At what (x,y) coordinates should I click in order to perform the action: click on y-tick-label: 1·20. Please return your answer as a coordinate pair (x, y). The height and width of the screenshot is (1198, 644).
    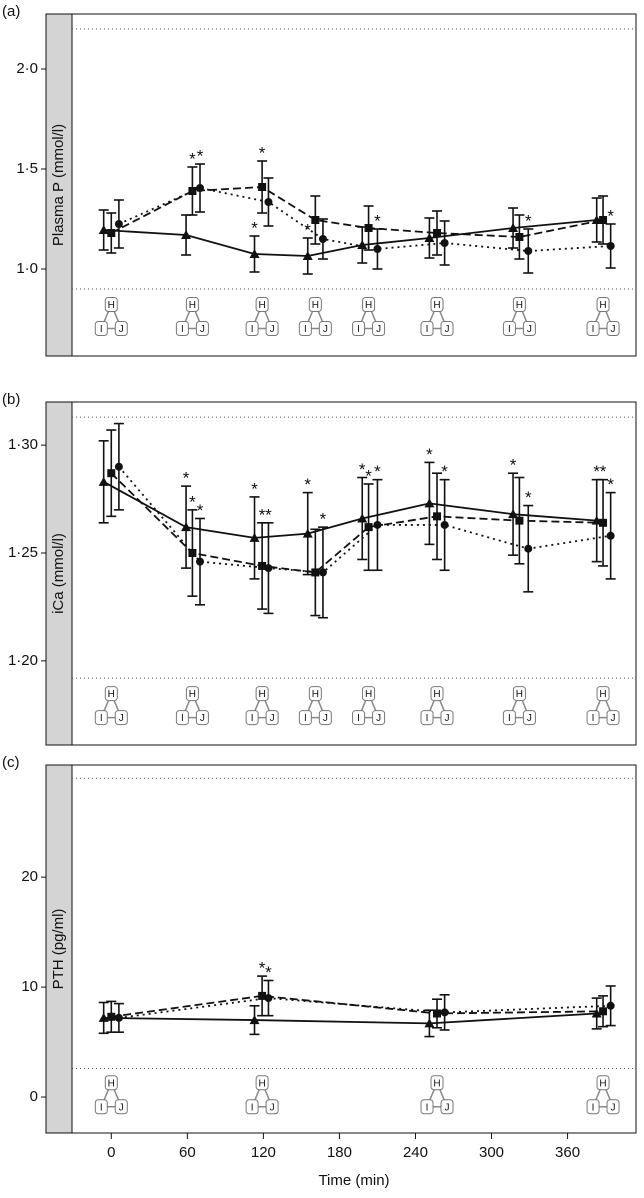
    Looking at the image, I should click on (23, 660).